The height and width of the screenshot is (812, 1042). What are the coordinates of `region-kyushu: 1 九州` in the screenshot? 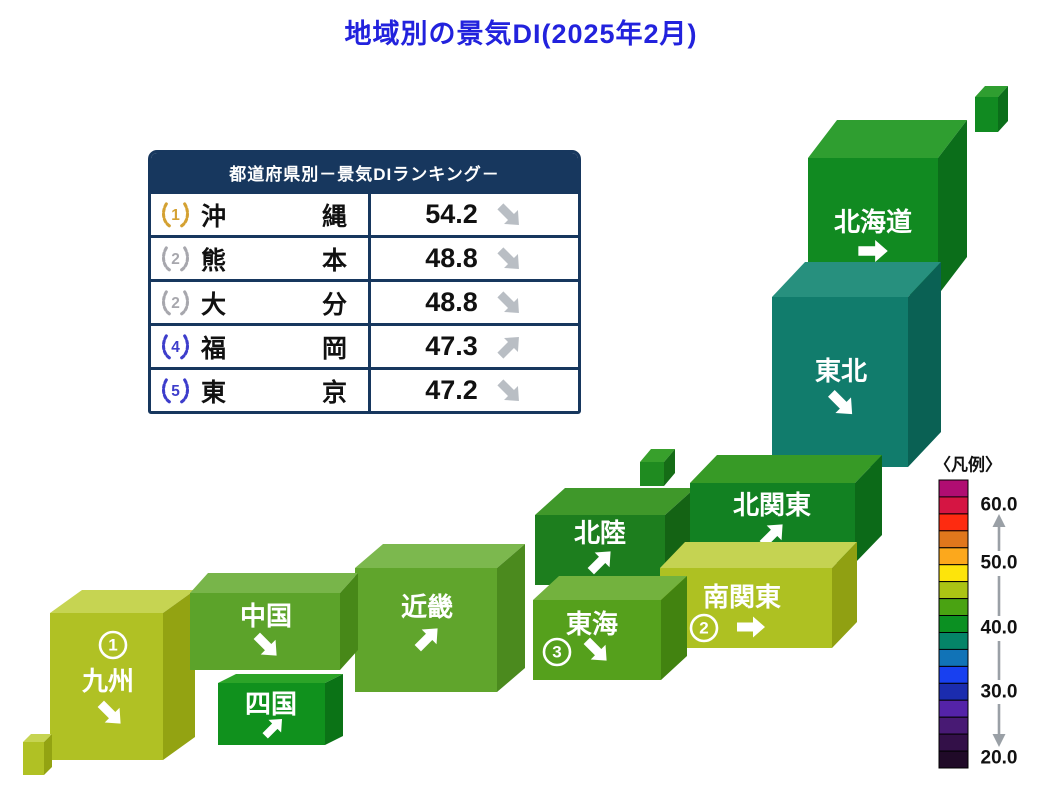 It's located at (122, 675).